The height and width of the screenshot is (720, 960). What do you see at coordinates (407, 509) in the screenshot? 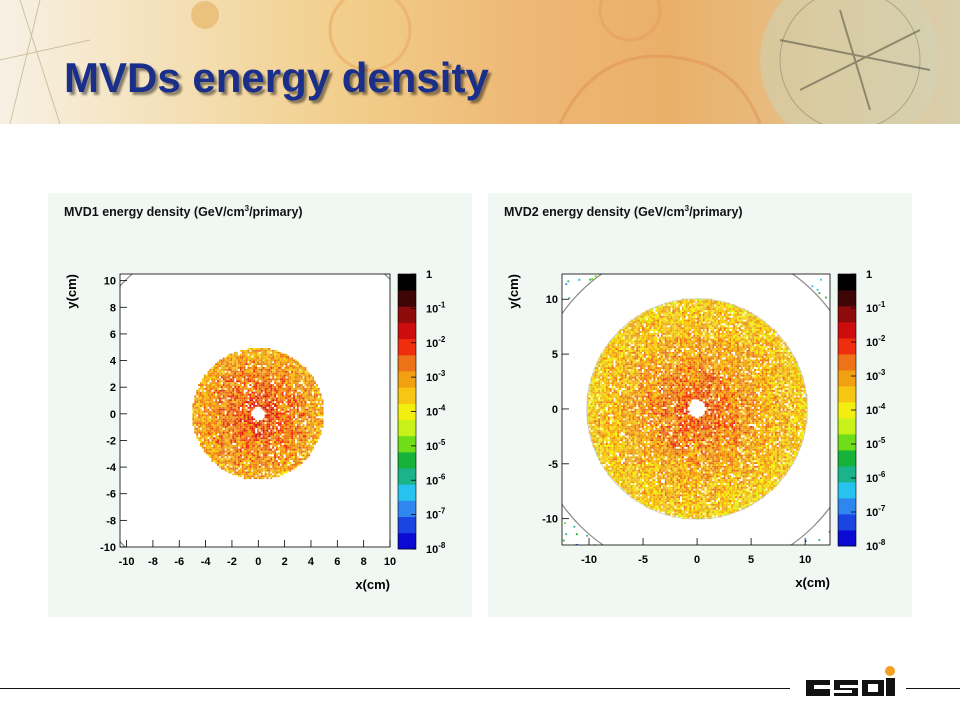
I see `colorbar-segment` at bounding box center [407, 509].